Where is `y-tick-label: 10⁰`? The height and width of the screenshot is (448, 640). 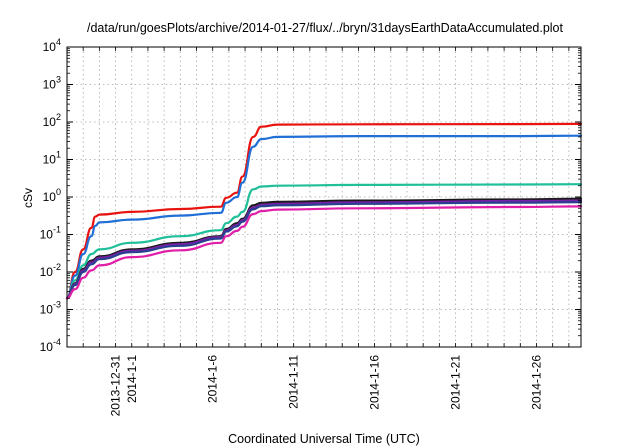
y-tick-label: 10⁰ is located at coordinates (52, 195).